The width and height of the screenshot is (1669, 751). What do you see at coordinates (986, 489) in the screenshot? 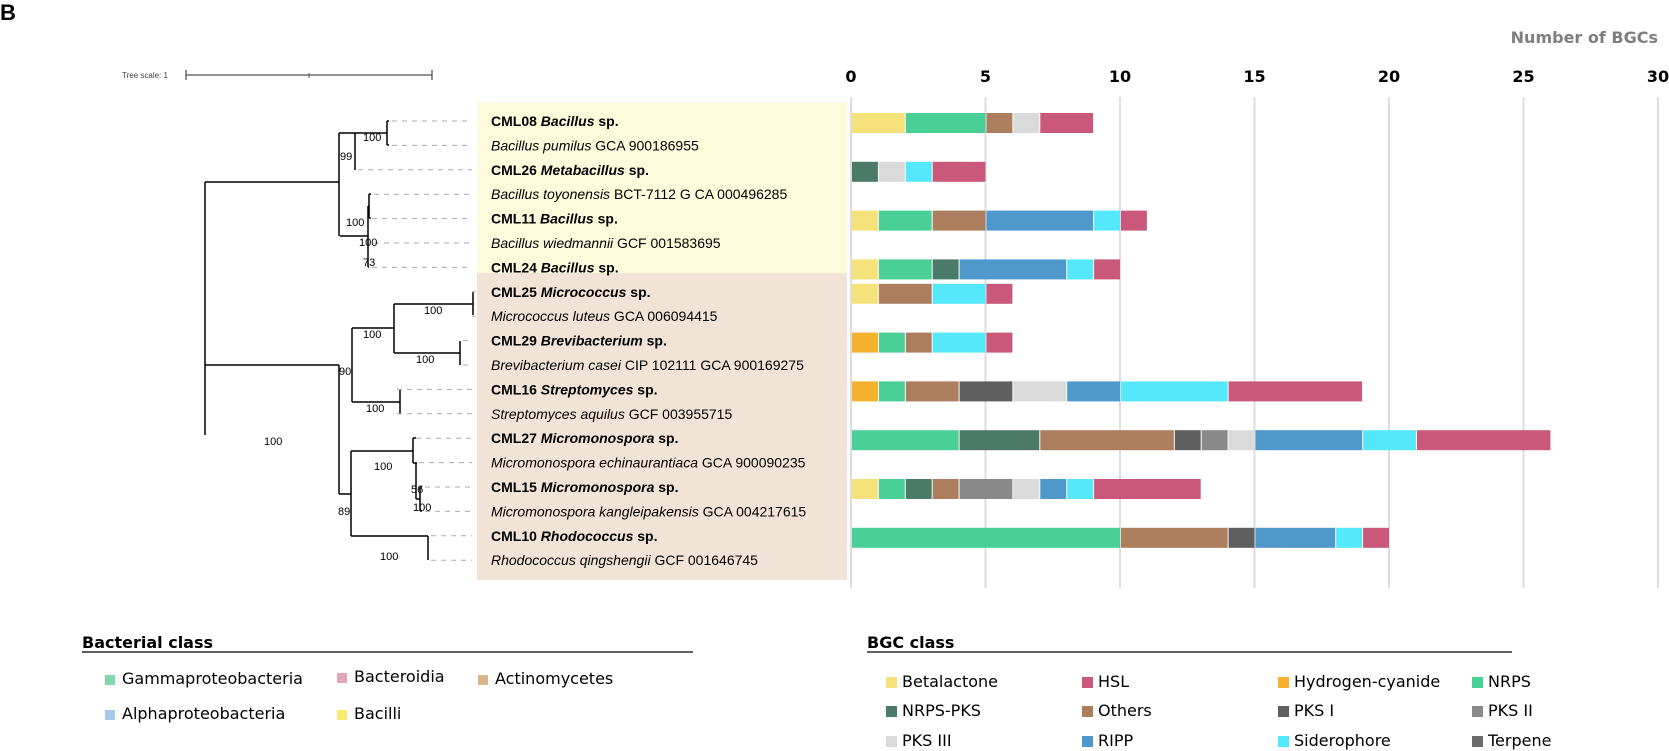
I see `bar-segment-pks-ii` at bounding box center [986, 489].